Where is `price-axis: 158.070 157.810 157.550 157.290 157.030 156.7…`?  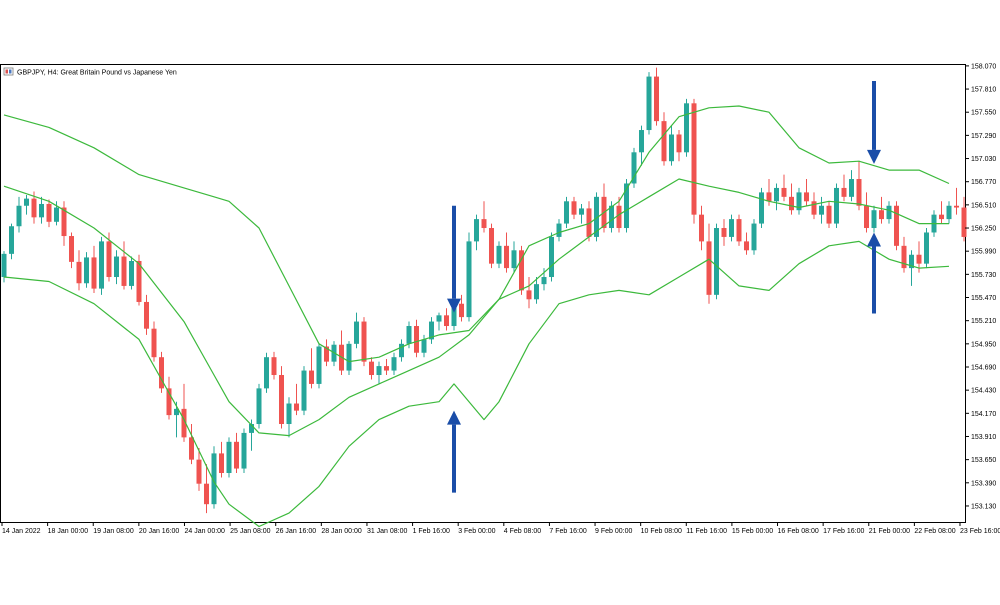 price-axis: 158.070 157.810 157.550 157.290 157.030 156.7… is located at coordinates (980, 286).